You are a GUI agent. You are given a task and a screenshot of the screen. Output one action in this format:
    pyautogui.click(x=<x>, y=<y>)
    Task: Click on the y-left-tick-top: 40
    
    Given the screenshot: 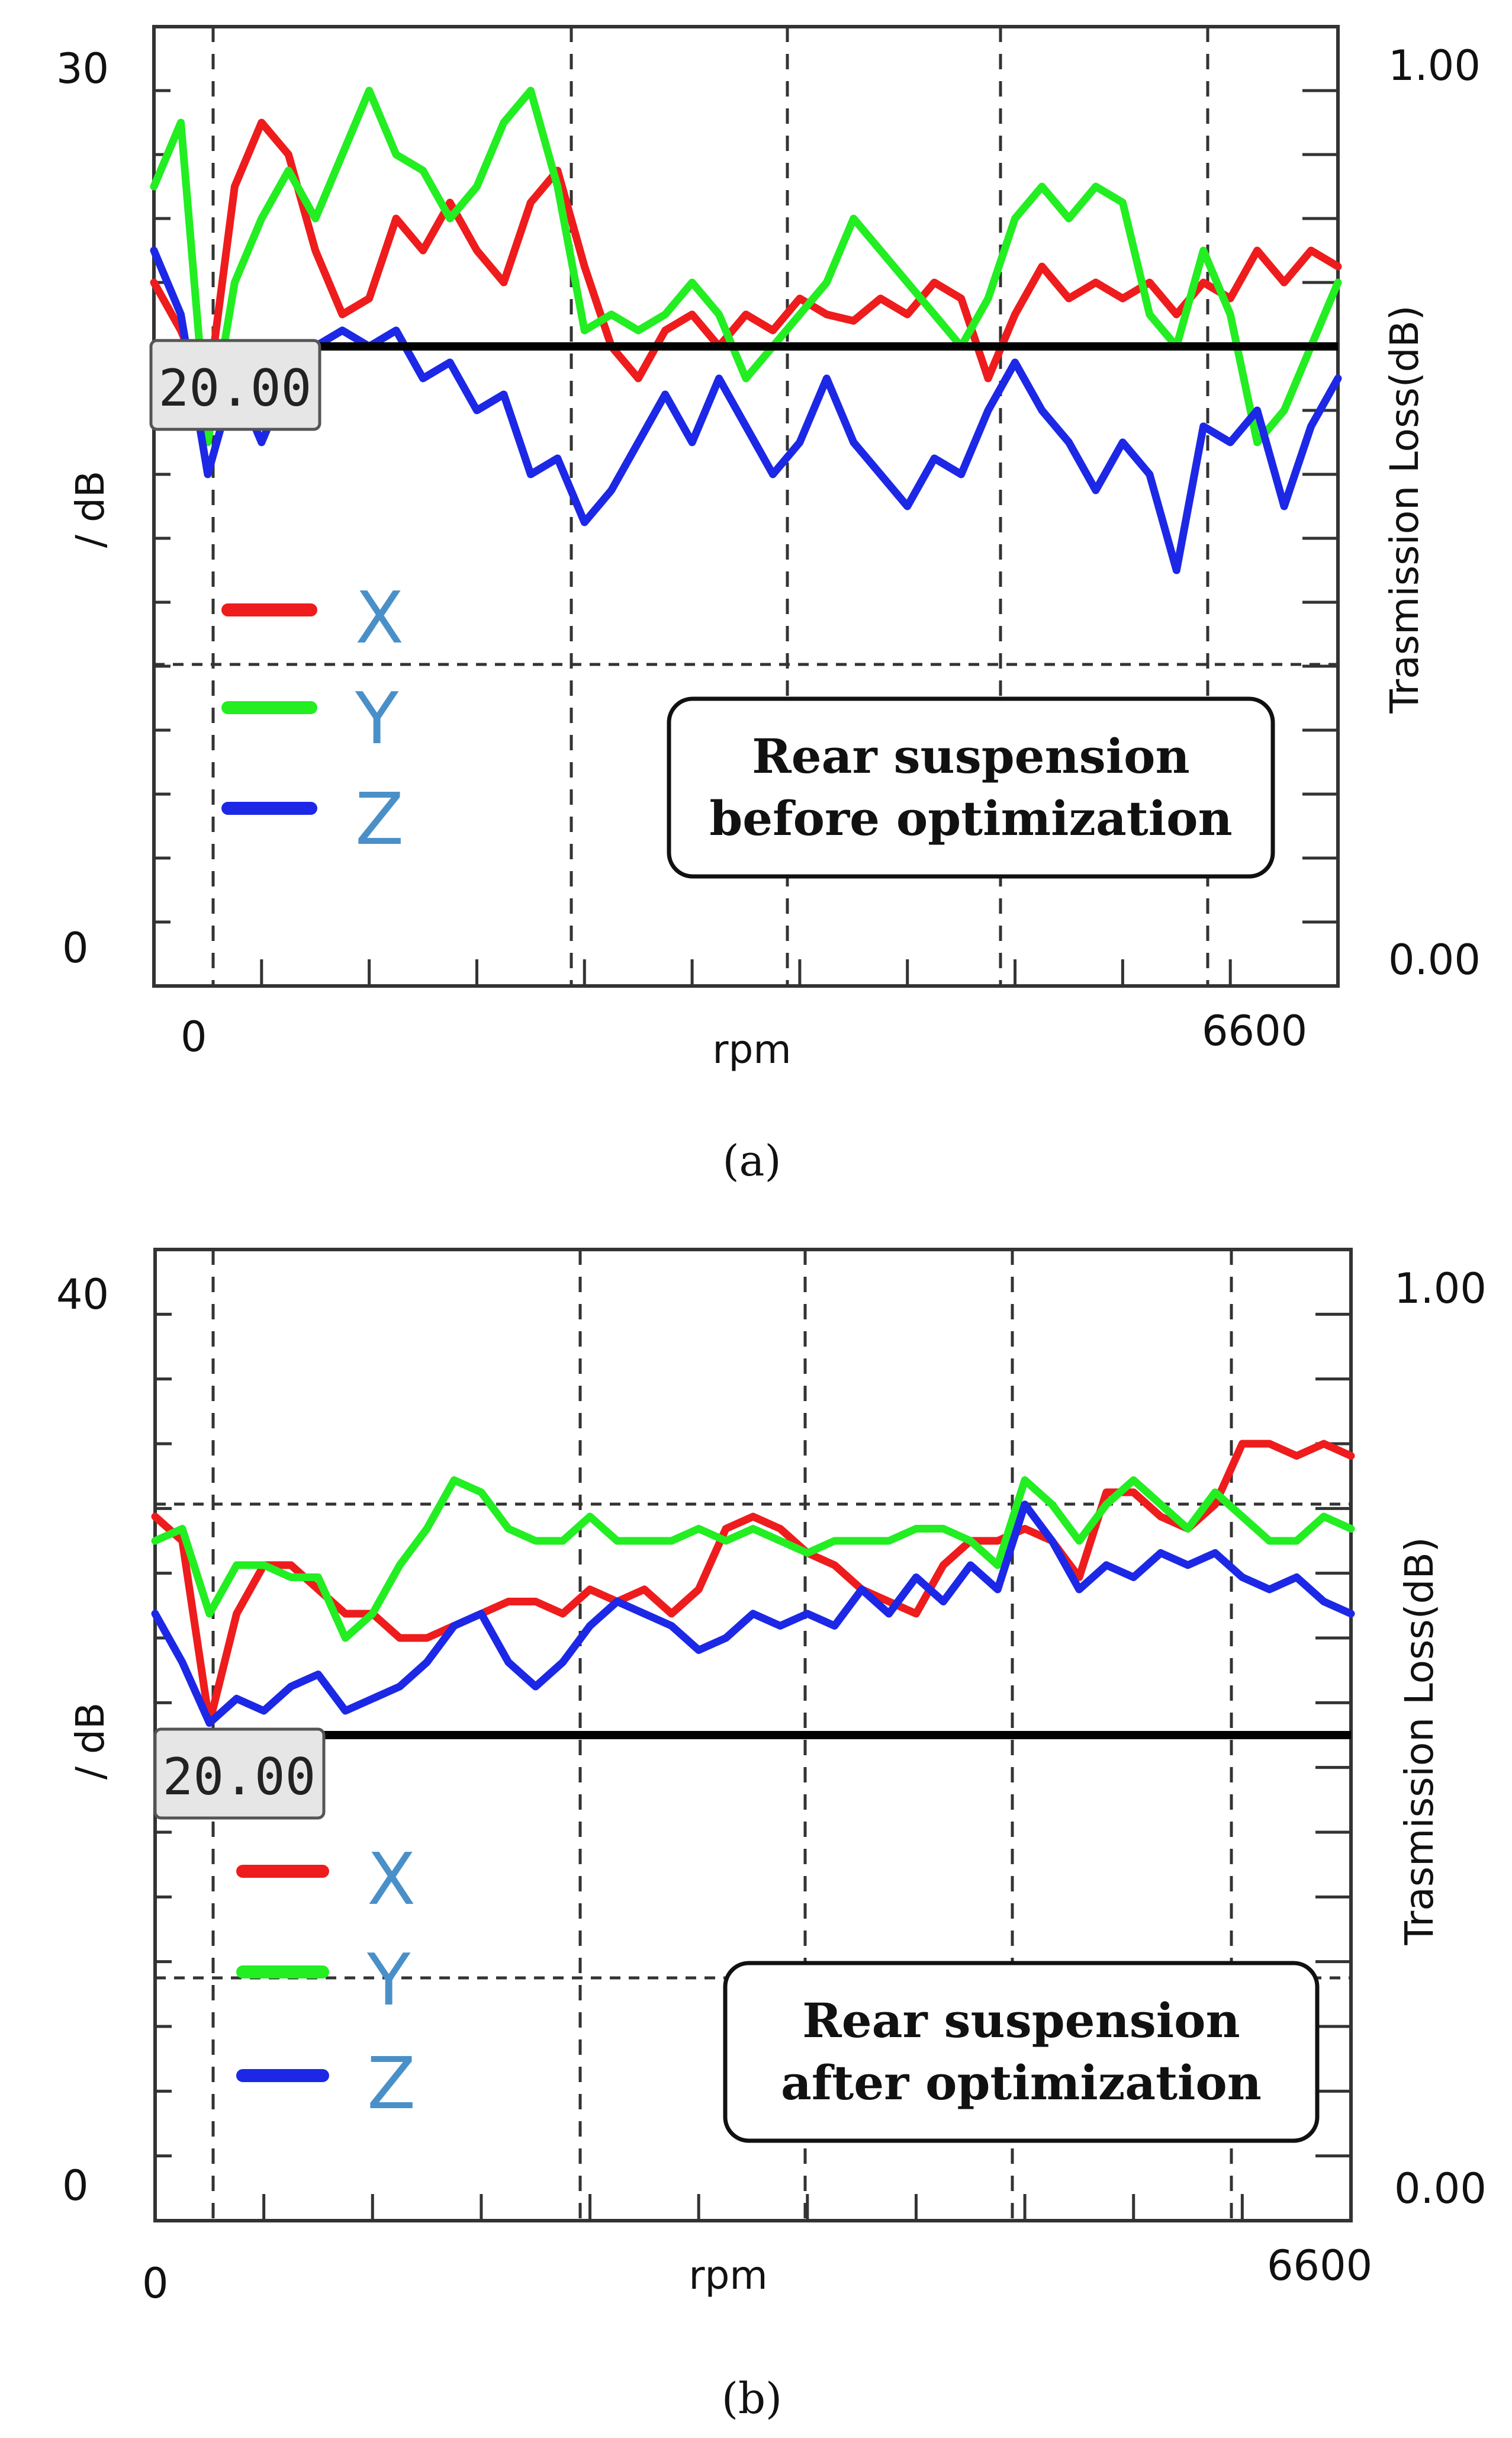 What is the action you would take?
    pyautogui.click(x=82, y=1294)
    